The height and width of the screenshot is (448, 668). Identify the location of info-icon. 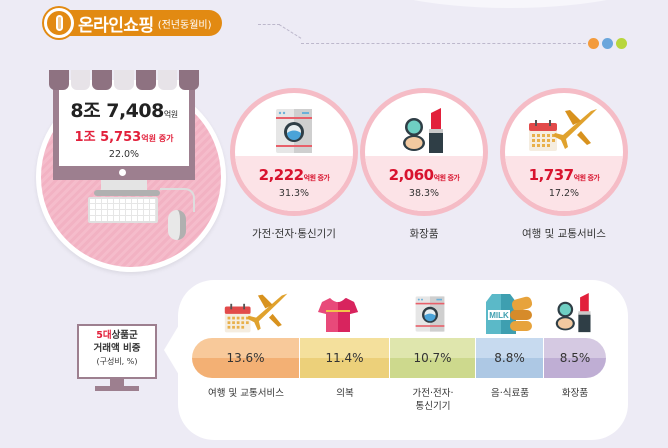
(59, 23).